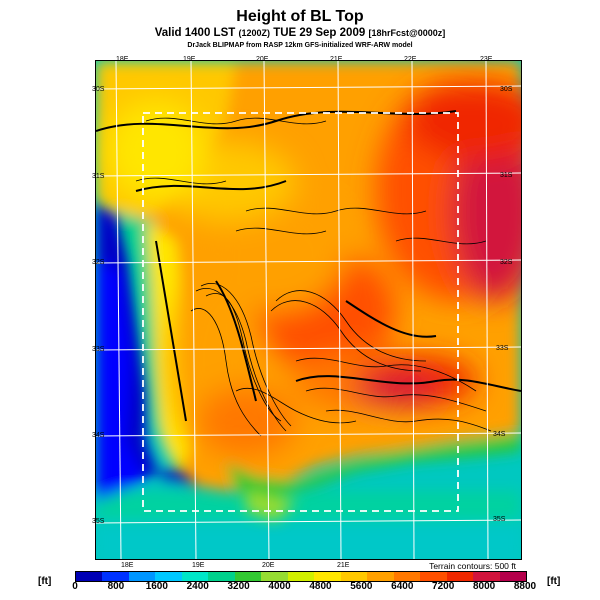  What do you see at coordinates (402, 586) in the screenshot?
I see `color-bar-label: 6400` at bounding box center [402, 586].